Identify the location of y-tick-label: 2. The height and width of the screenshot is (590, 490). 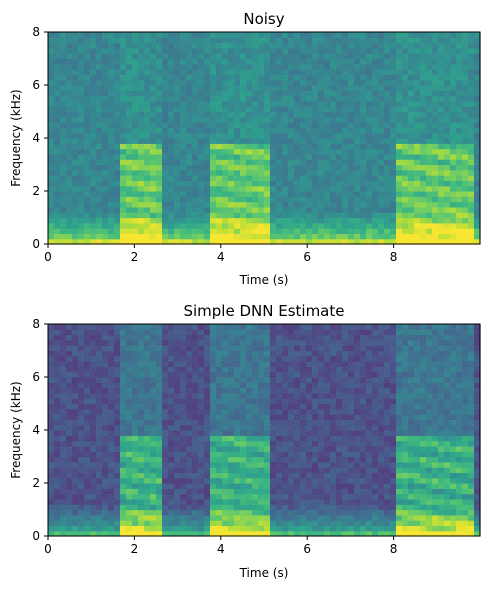
(36, 191).